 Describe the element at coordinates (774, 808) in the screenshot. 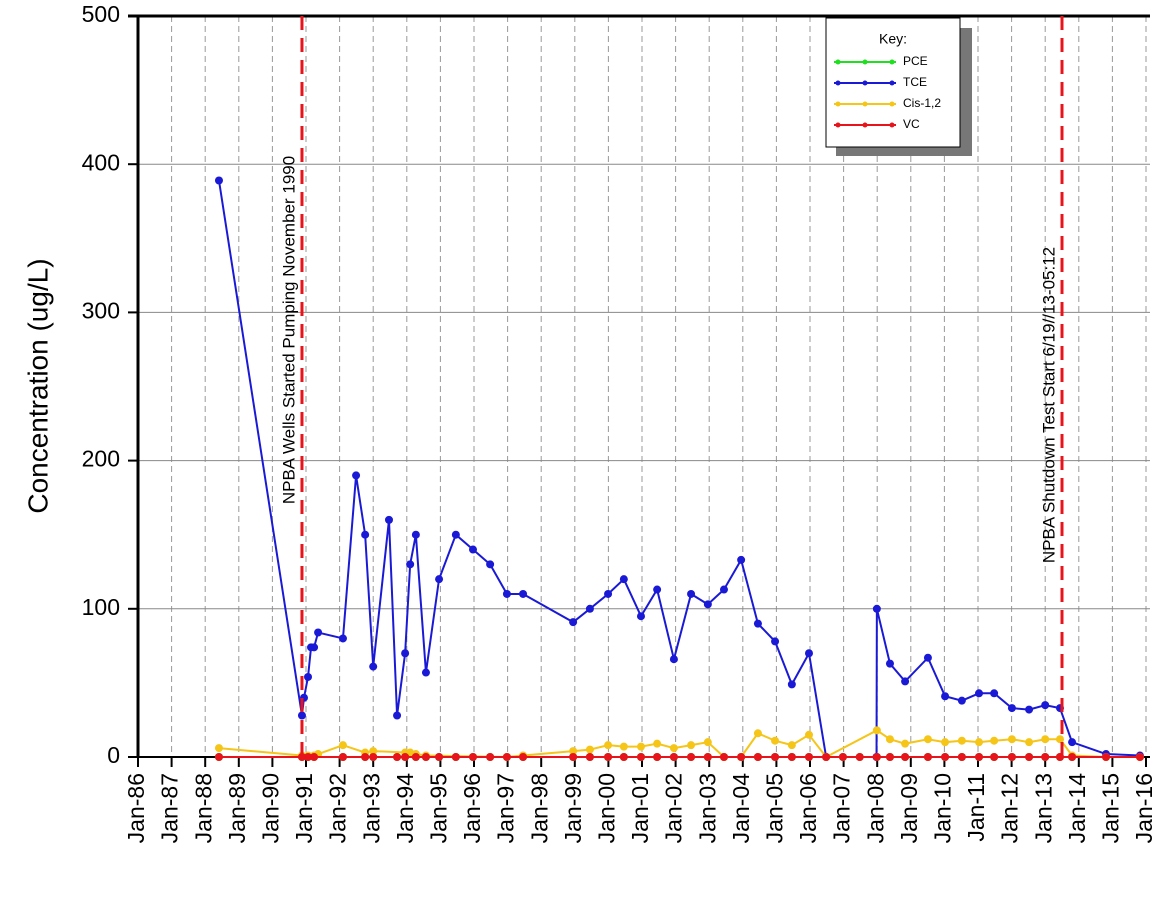

I see `x-tick-label: Jan-05` at that location.